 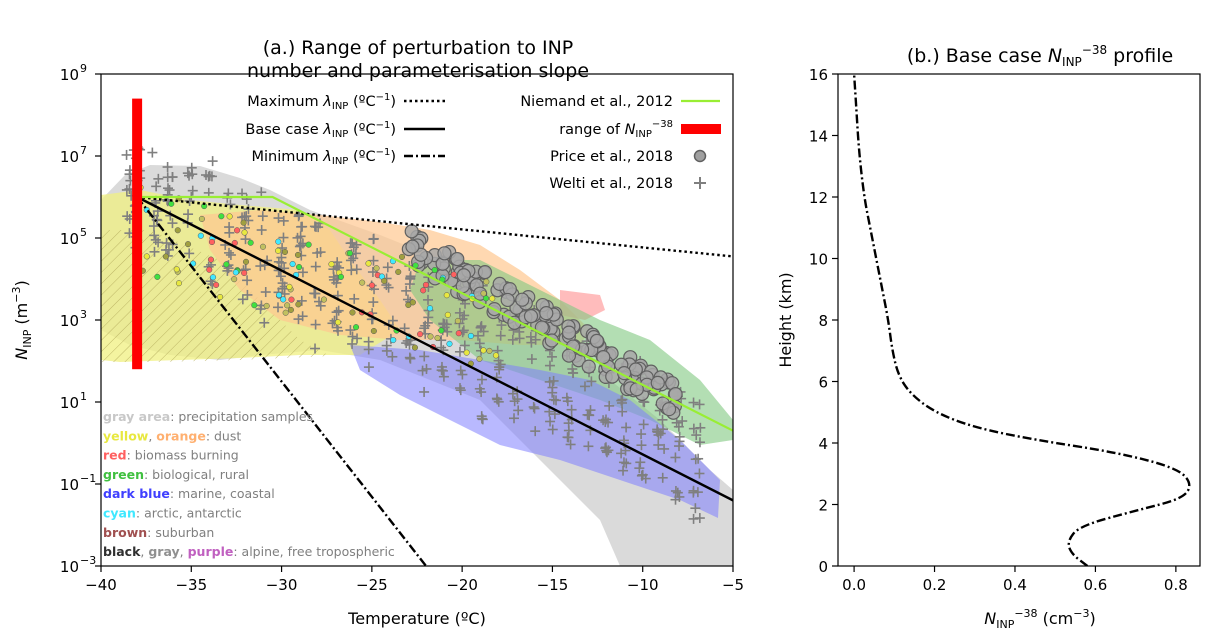 I want to click on panel-b-xlabel-sym: N, so click(x=990, y=618).